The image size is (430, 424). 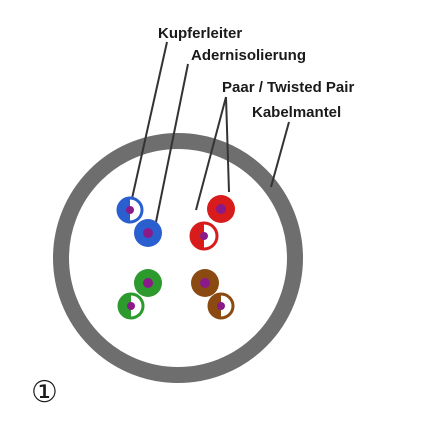 What do you see at coordinates (200, 33) in the screenshot?
I see `label-conductor: Kupferleiter` at bounding box center [200, 33].